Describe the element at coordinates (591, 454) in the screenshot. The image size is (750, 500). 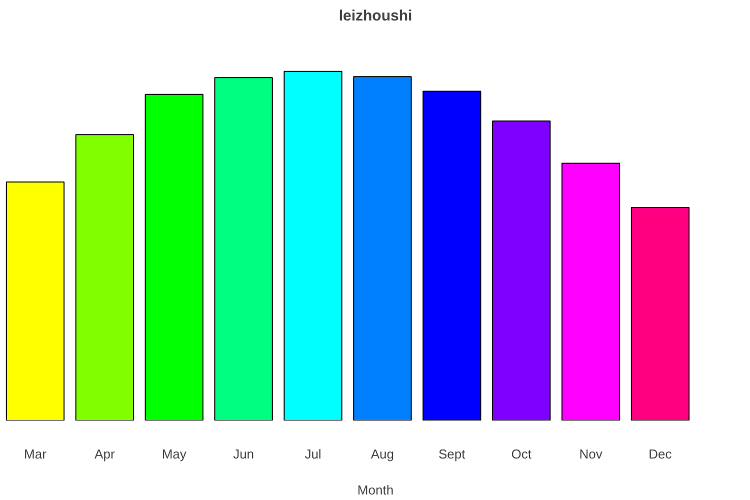
I see `x-tick-label: Nov` at that location.